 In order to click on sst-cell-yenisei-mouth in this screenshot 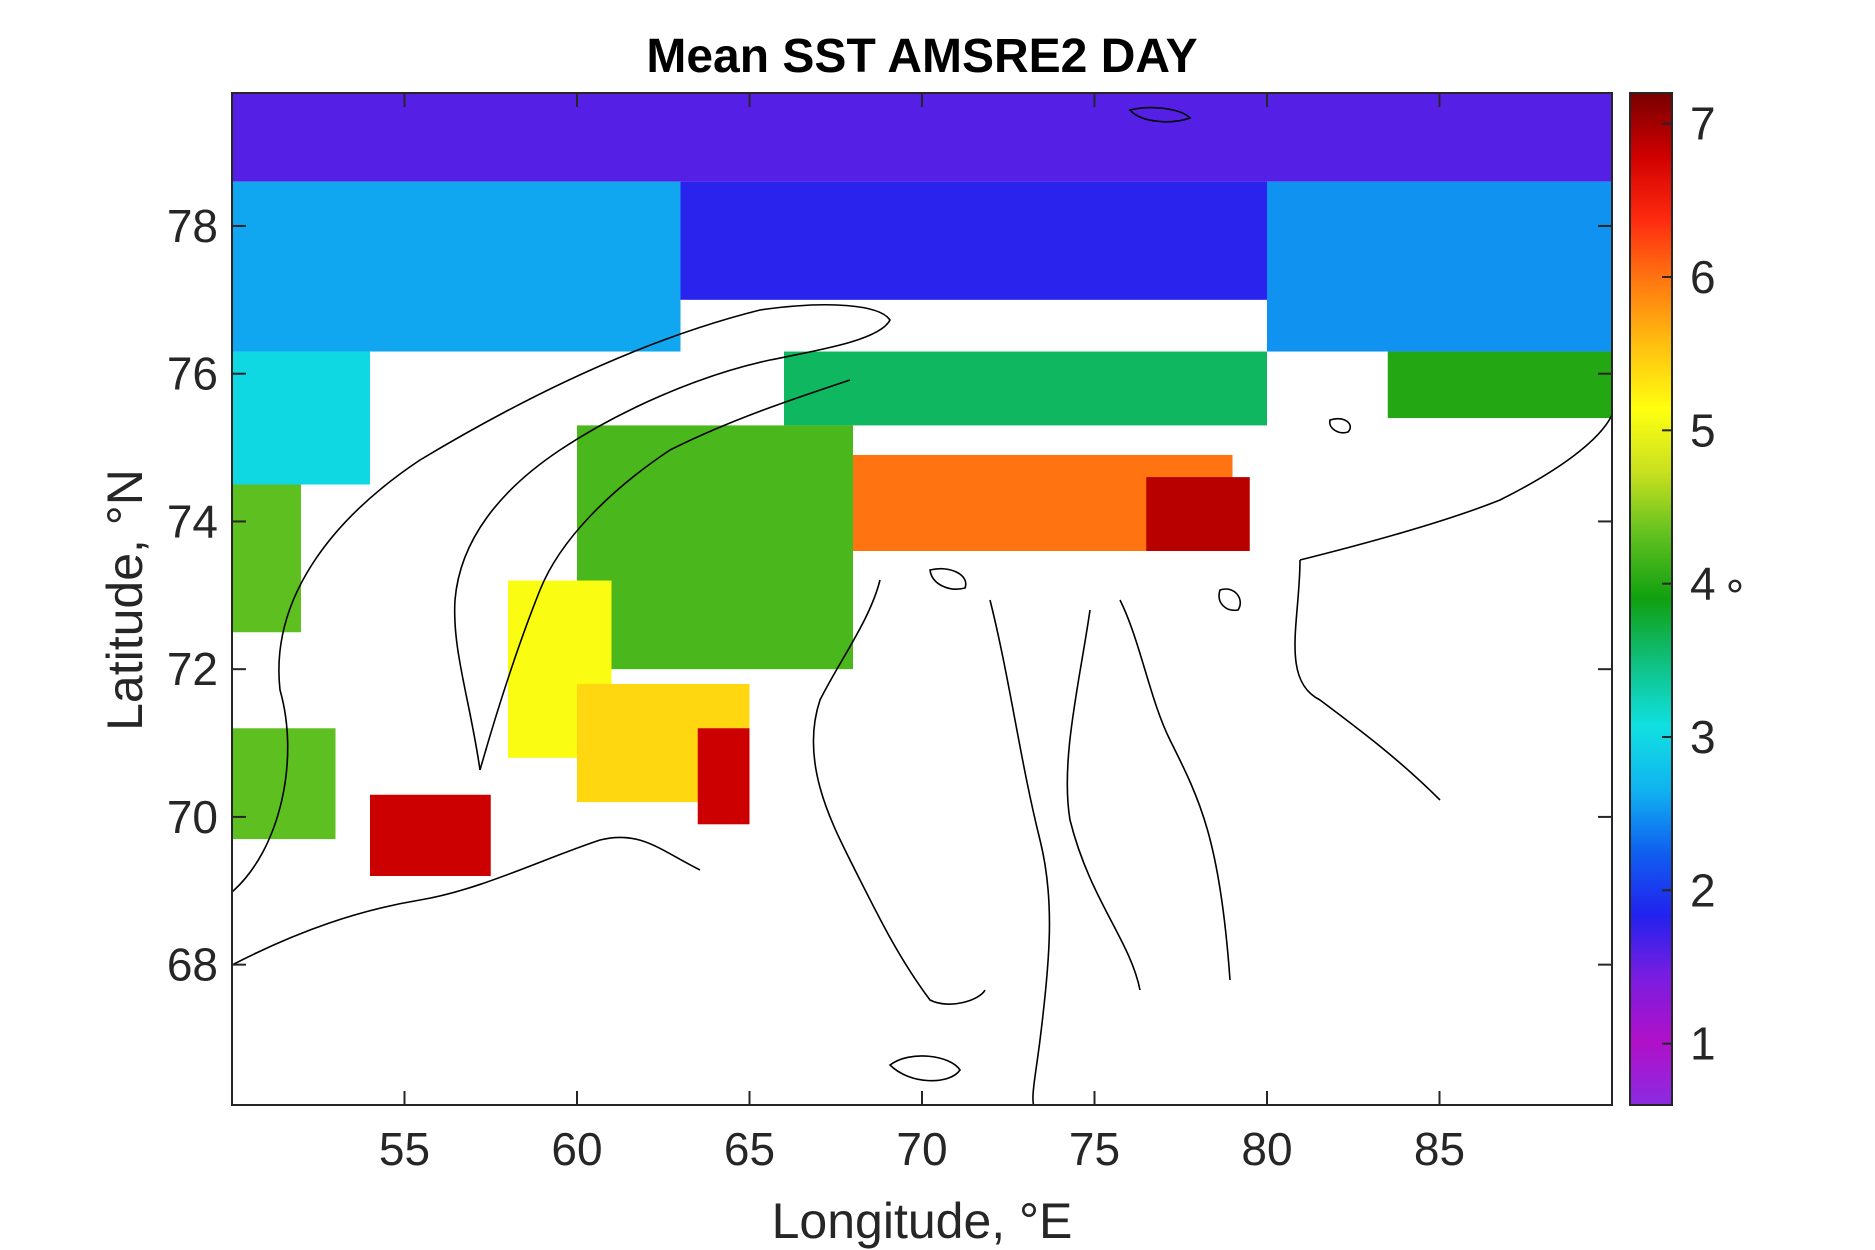, I will do `click(1198, 514)`.